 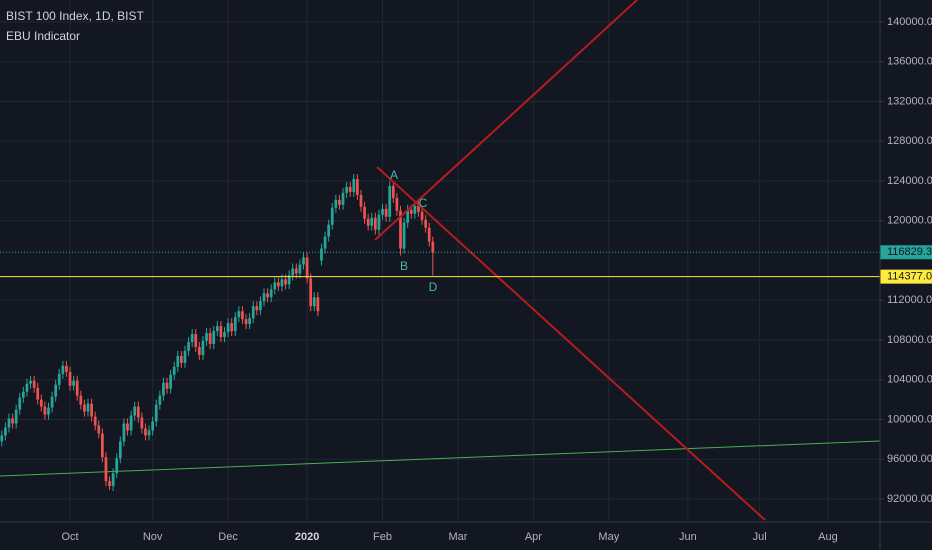 What do you see at coordinates (909, 141) in the screenshot?
I see `y-tick-label: 128000.00` at bounding box center [909, 141].